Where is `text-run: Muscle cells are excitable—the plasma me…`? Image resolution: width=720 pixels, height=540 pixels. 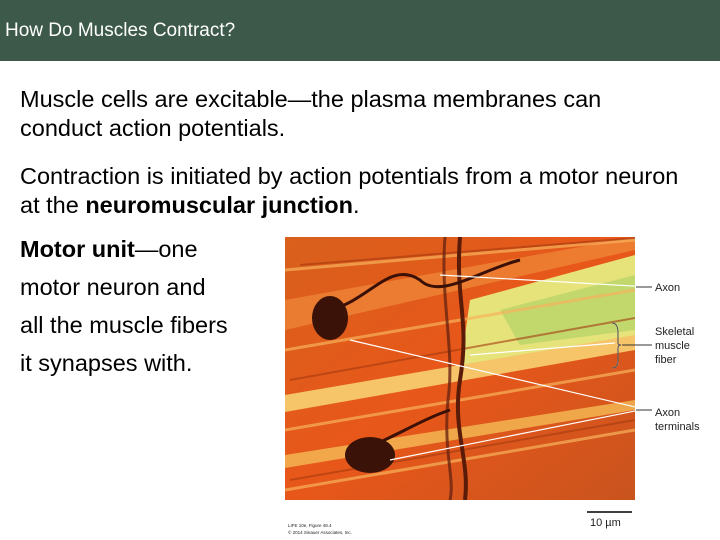 text-run: Muscle cells are excitable—the plasma me… is located at coordinates (311, 113).